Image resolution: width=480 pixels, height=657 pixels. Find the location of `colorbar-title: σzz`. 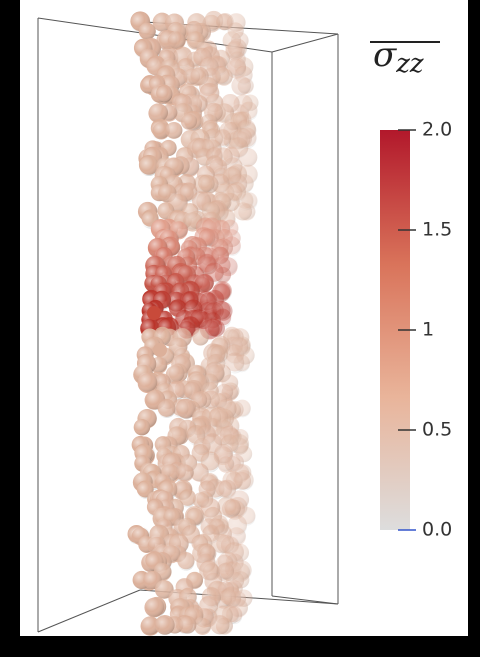

colorbar-title: σzz is located at coordinates (398, 57).